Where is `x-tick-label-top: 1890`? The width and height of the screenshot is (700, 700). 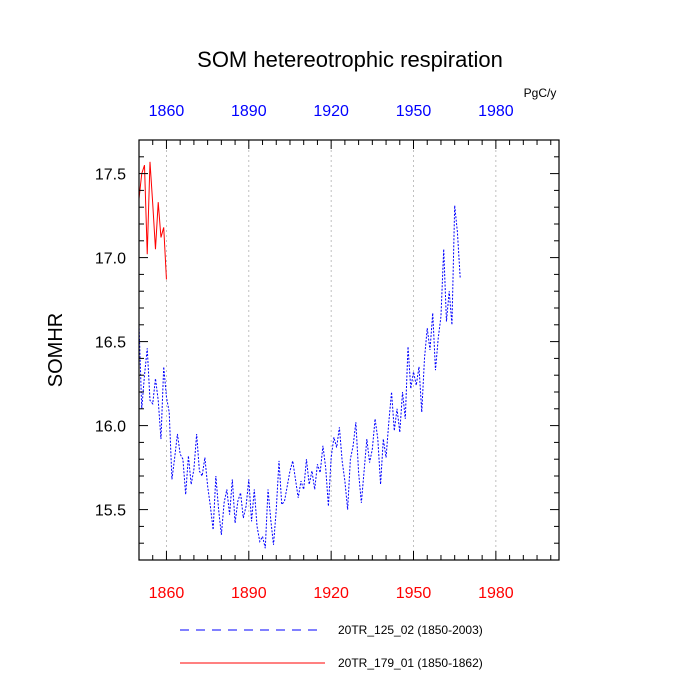
x-tick-label-top: 1890 is located at coordinates (249, 111).